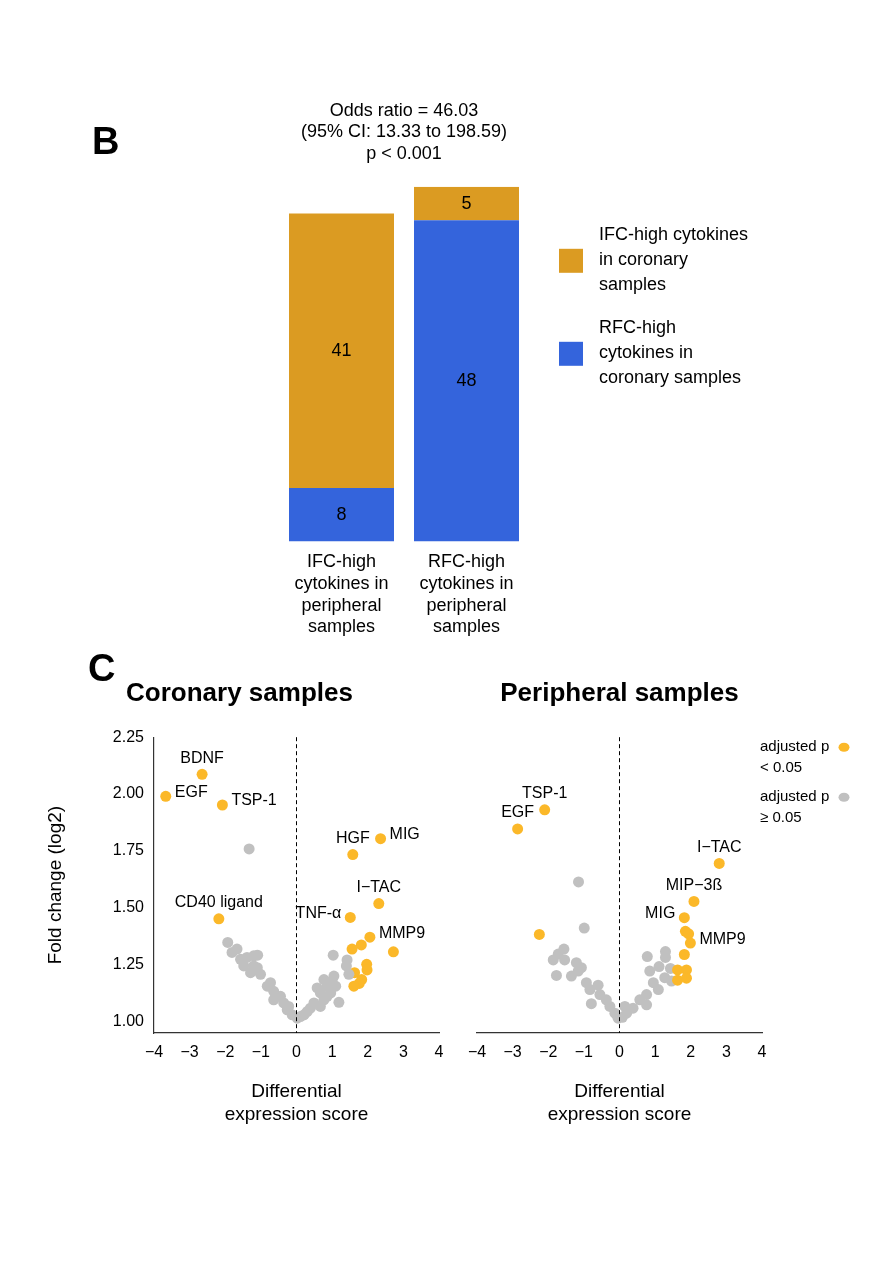 This screenshot has width=894, height=1275. What do you see at coordinates (466, 379) in the screenshot?
I see `data-label: 48` at bounding box center [466, 379].